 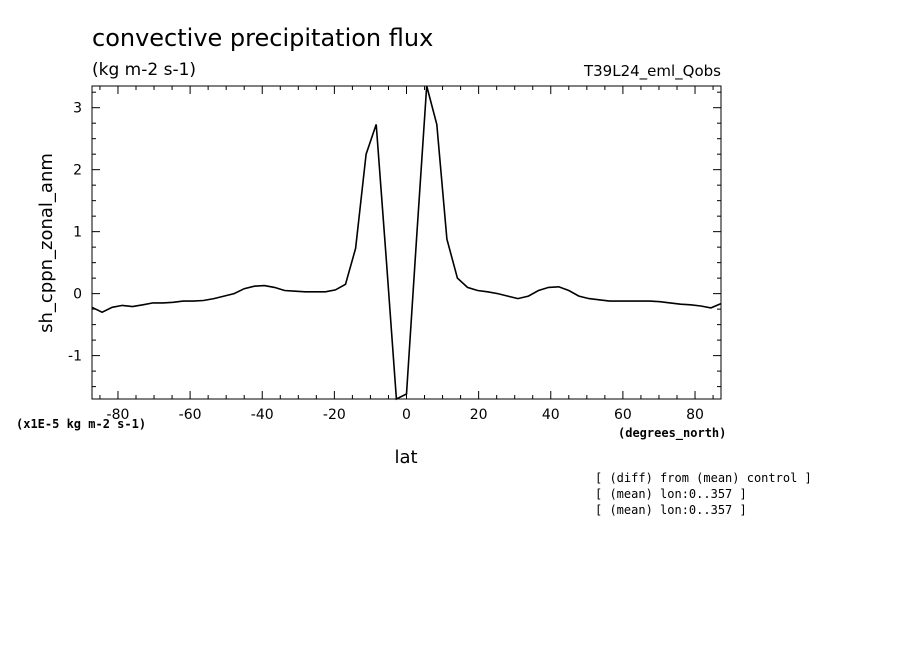 What do you see at coordinates (46, 243) in the screenshot?
I see `y-axis-label: sh_cppn_zonal_anm` at bounding box center [46, 243].